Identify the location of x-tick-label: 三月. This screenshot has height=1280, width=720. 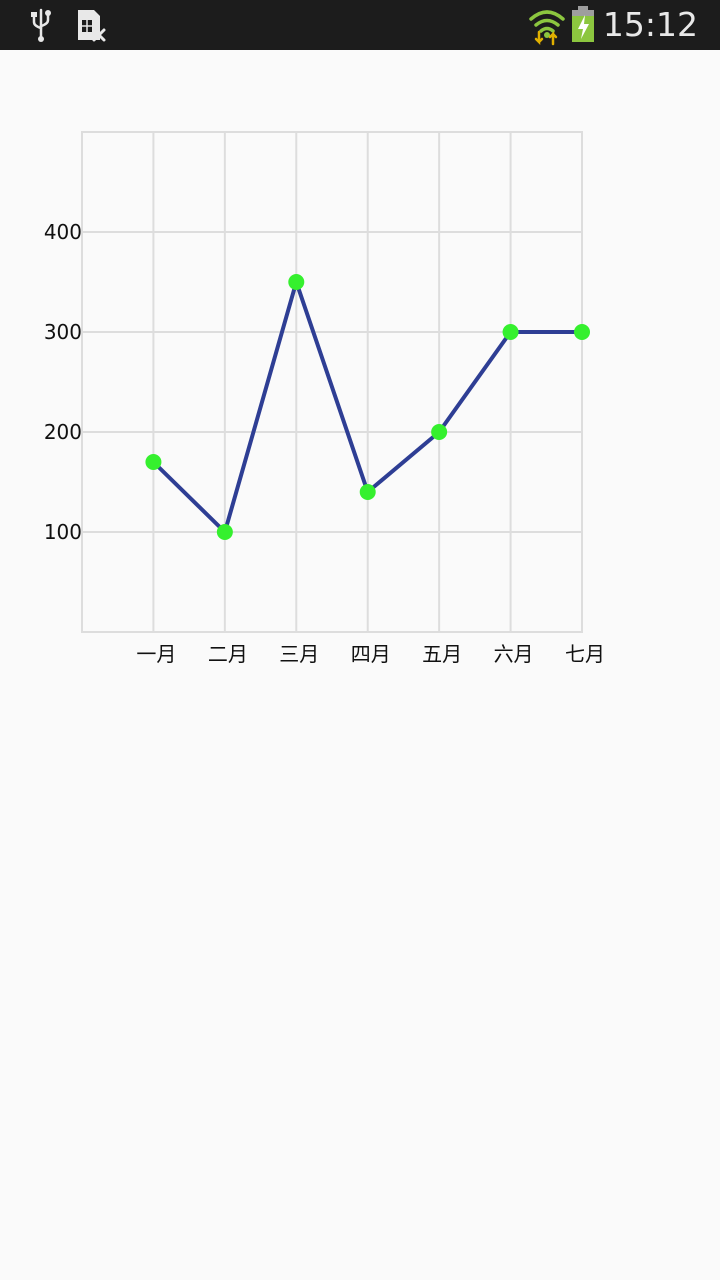
(299, 654).